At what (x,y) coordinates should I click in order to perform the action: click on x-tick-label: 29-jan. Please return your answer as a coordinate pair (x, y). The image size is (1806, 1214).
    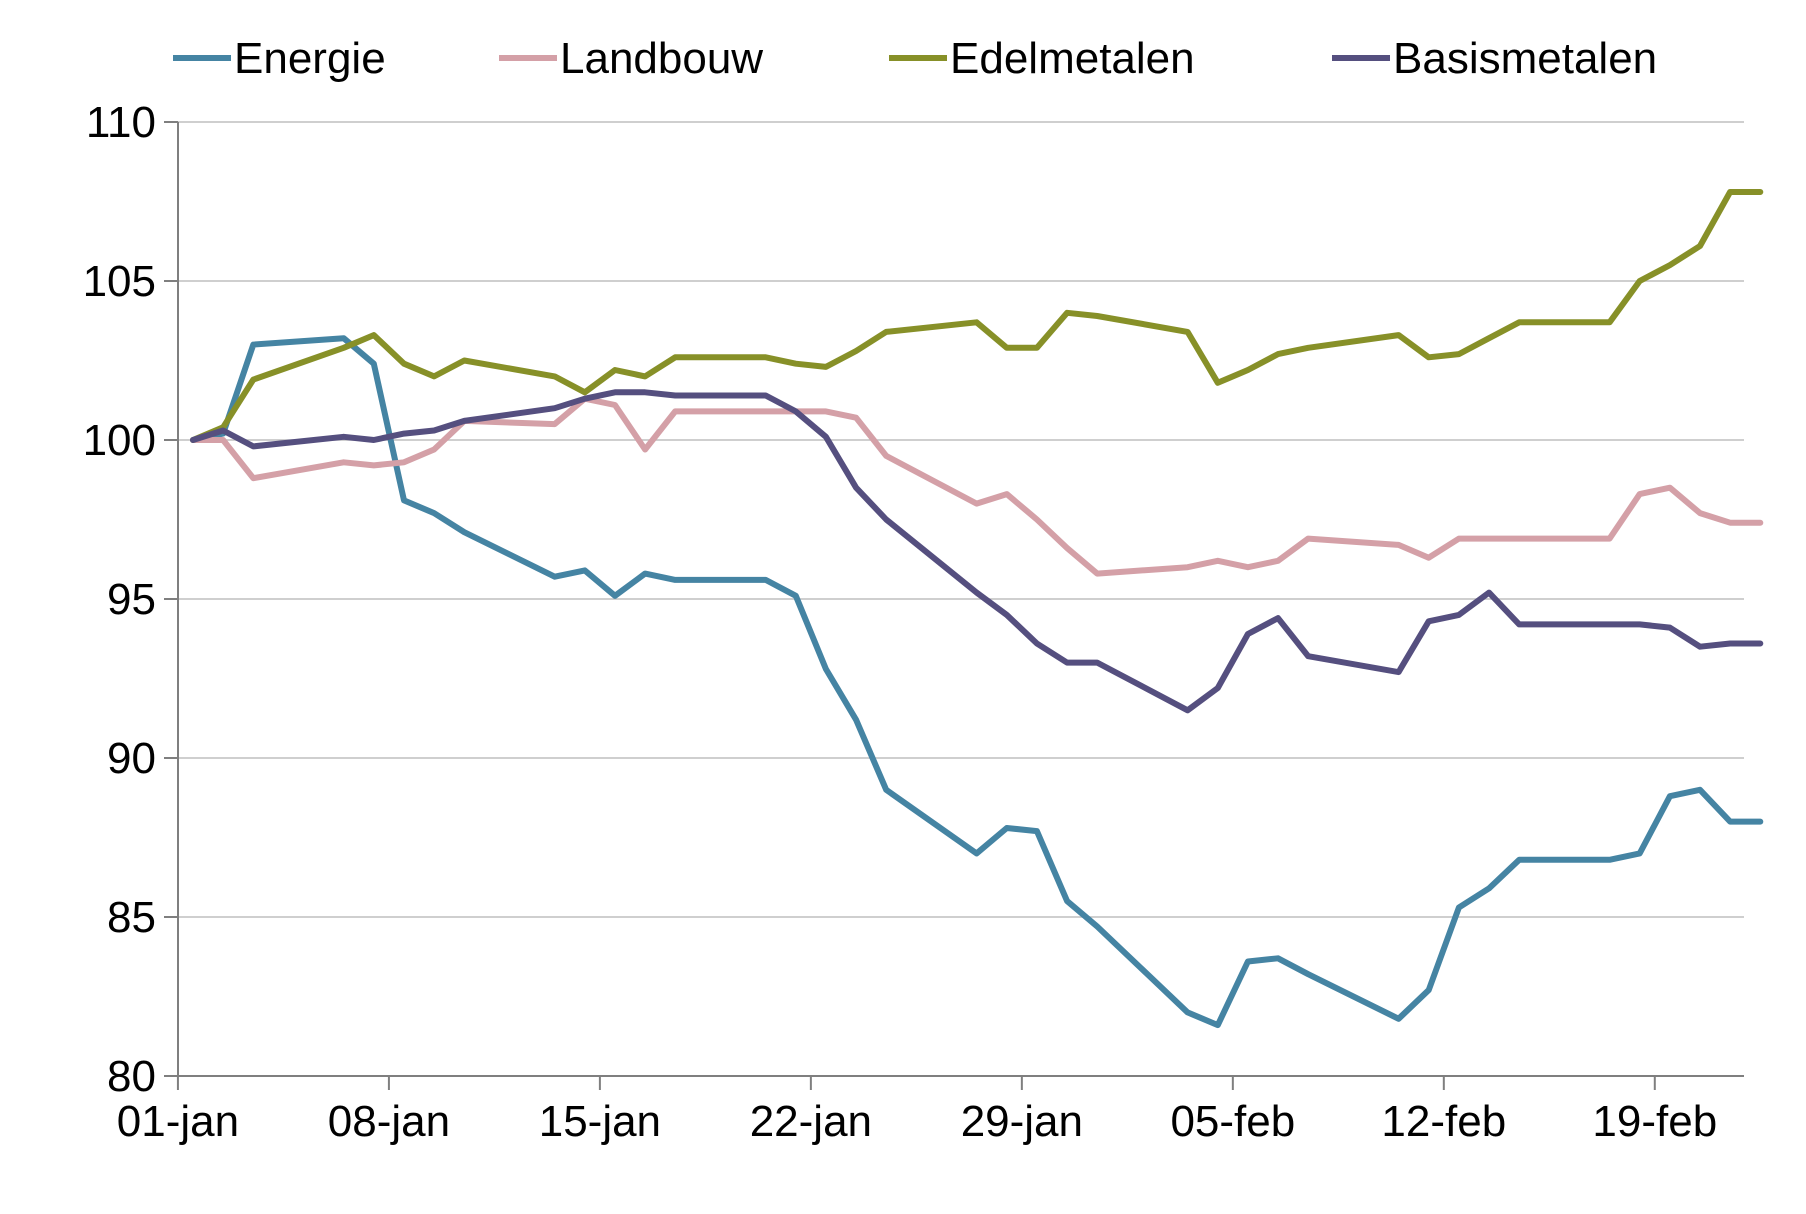
    Looking at the image, I should click on (1022, 1121).